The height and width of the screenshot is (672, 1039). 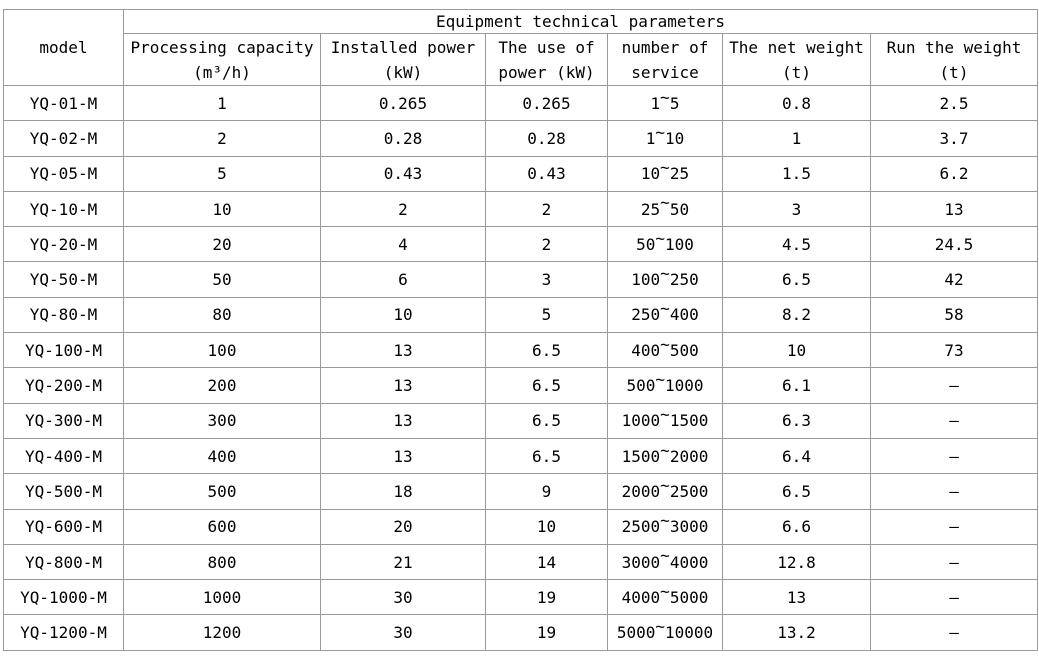 I want to click on cell-use-of-power: 3, so click(x=546, y=279).